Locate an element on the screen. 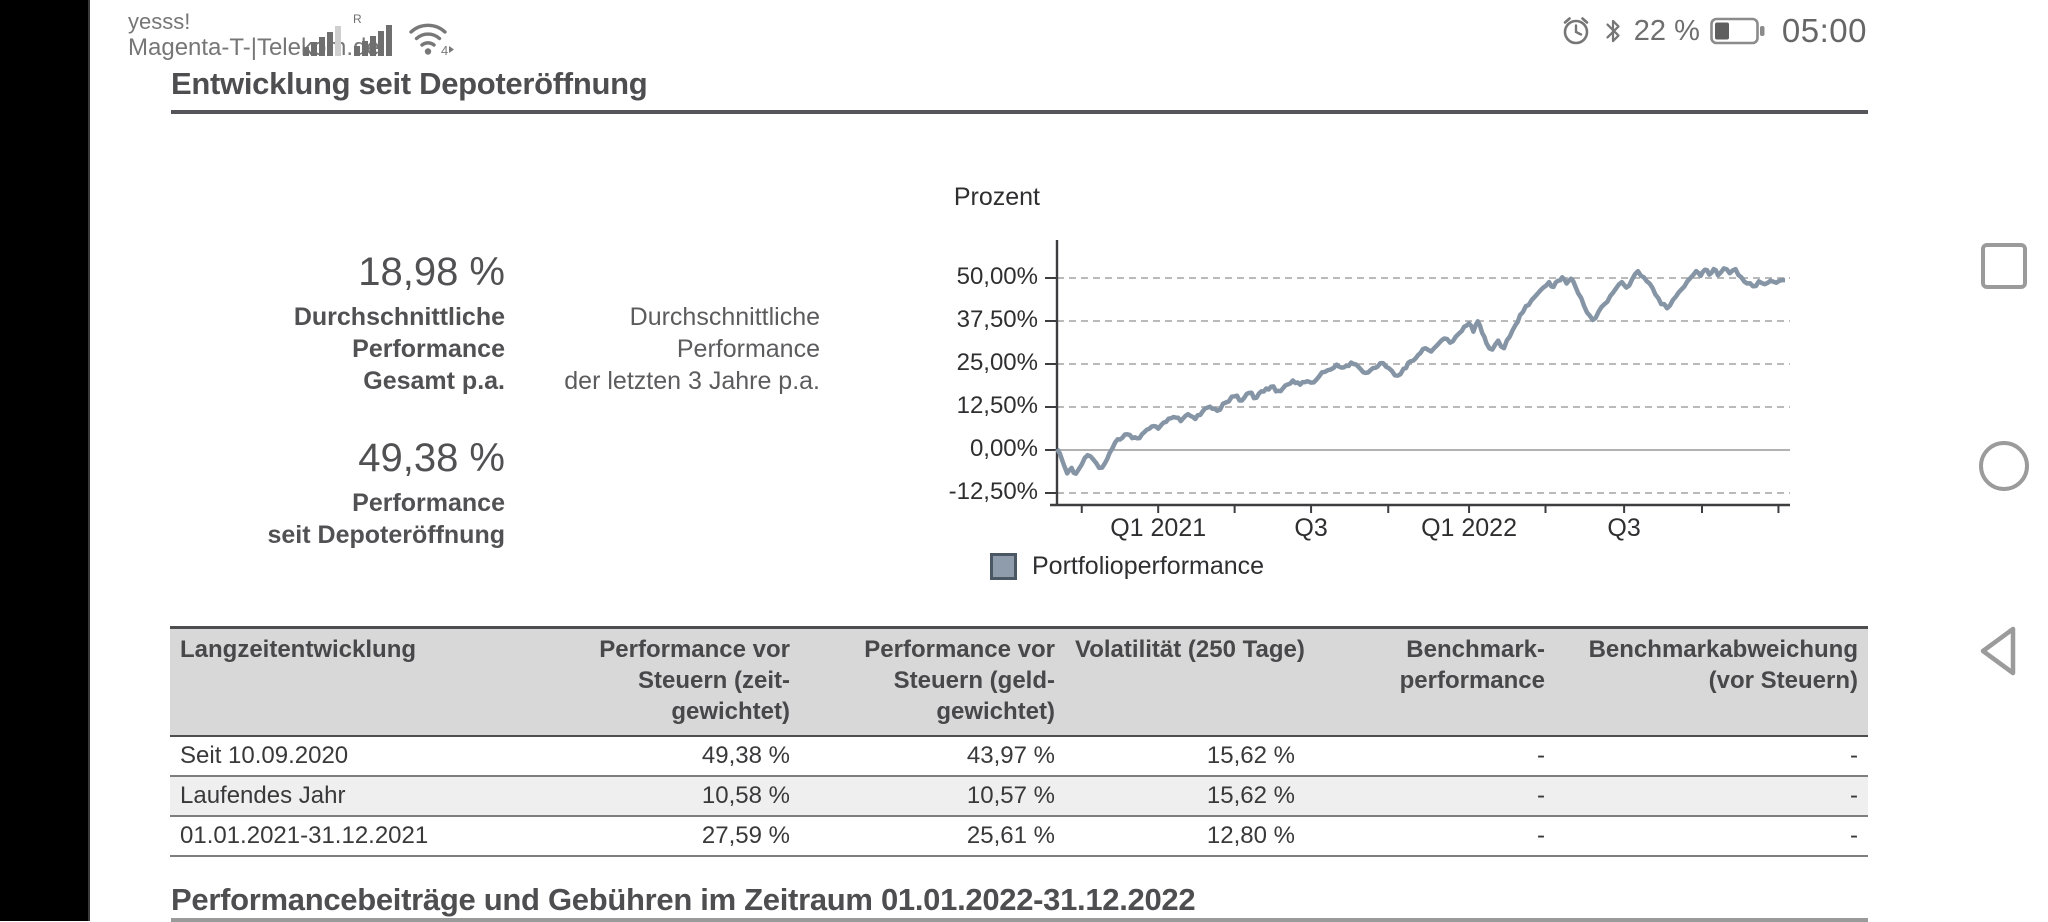 The height and width of the screenshot is (922, 2048). table-cell: 10,58 % is located at coordinates (745, 795).